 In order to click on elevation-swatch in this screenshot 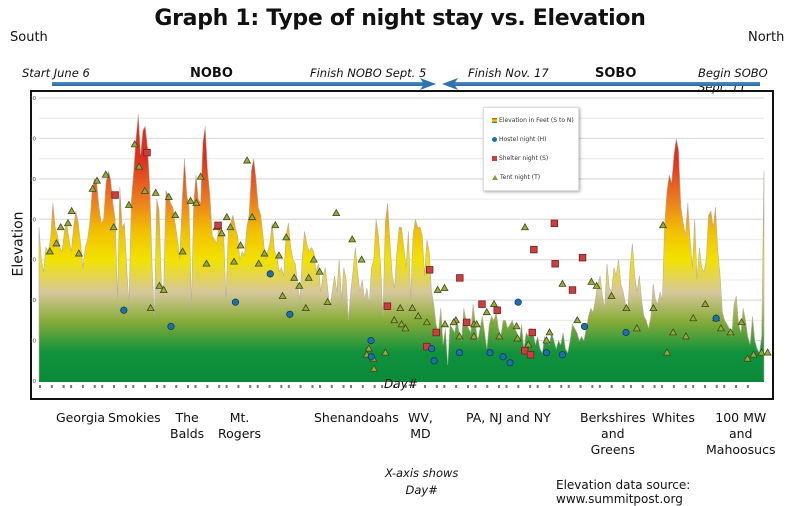, I will do `click(494, 120)`.